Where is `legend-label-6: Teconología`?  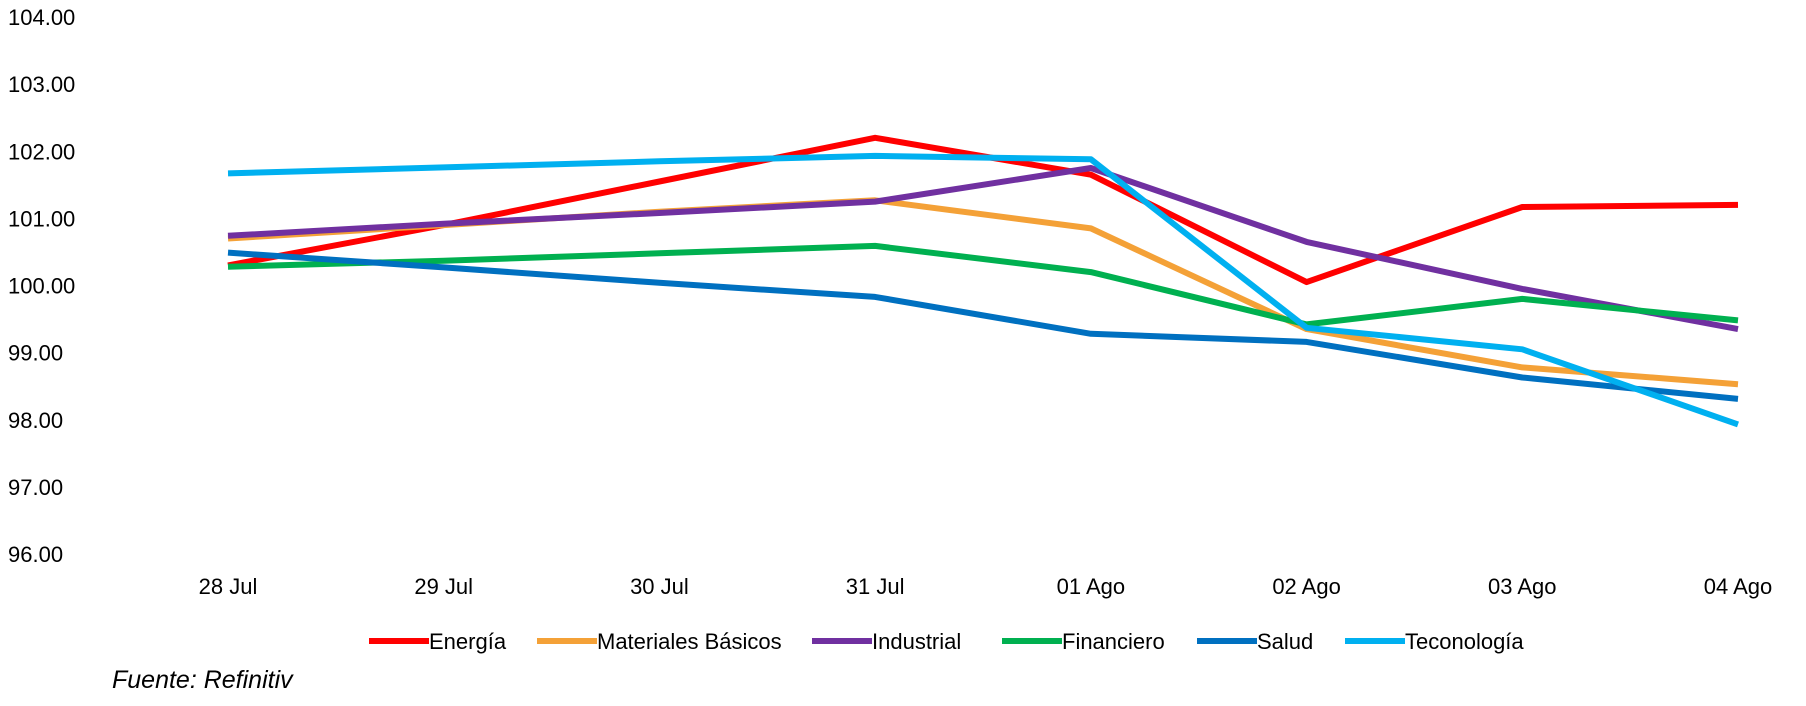
legend-label-6: Teconología is located at coordinates (1464, 641).